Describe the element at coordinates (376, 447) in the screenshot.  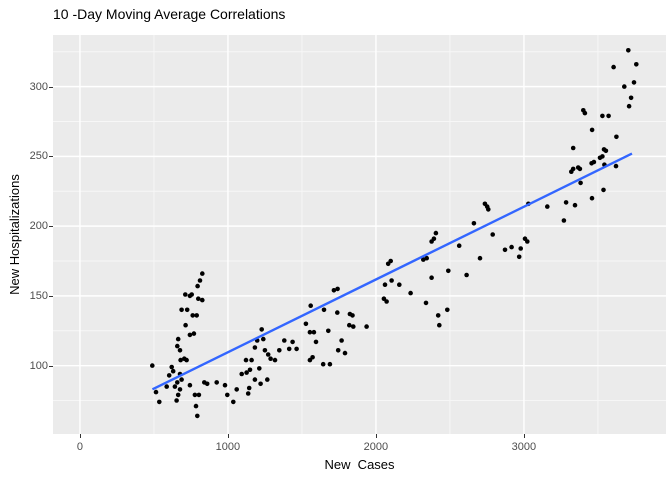
I see `x-tick-label: 2000` at that location.